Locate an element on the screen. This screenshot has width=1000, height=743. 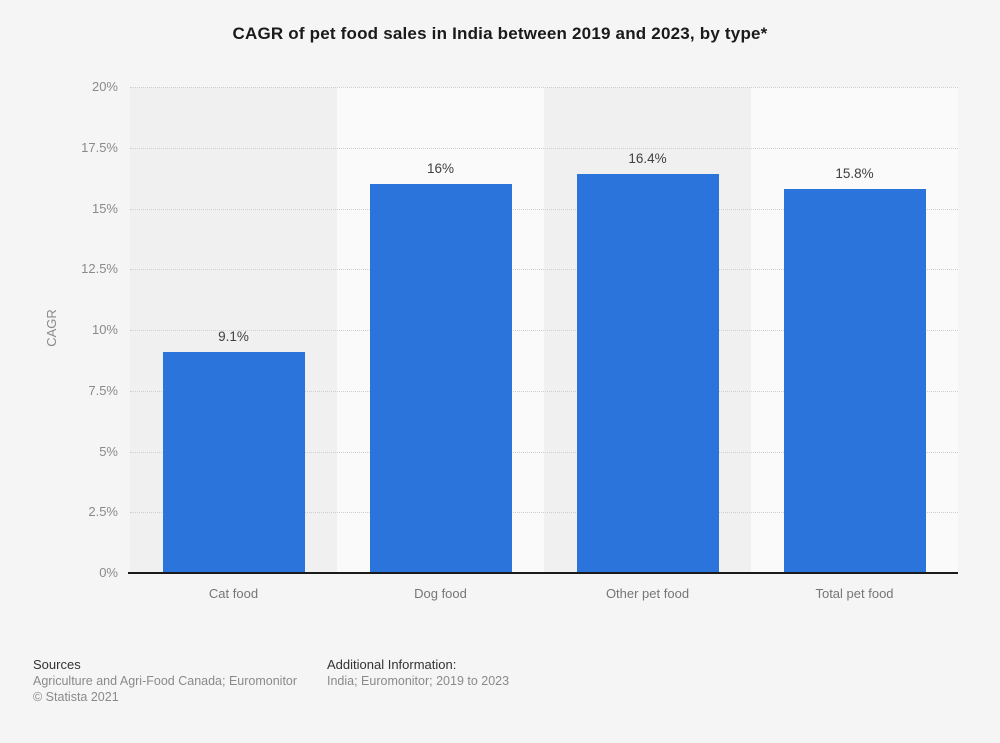
x-category-label: Dog food is located at coordinates (440, 593).